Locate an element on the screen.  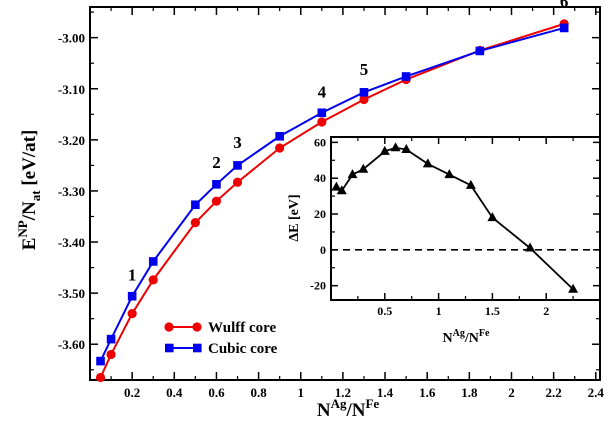
x-axis-label: NAg/NFe is located at coordinates (348, 408).